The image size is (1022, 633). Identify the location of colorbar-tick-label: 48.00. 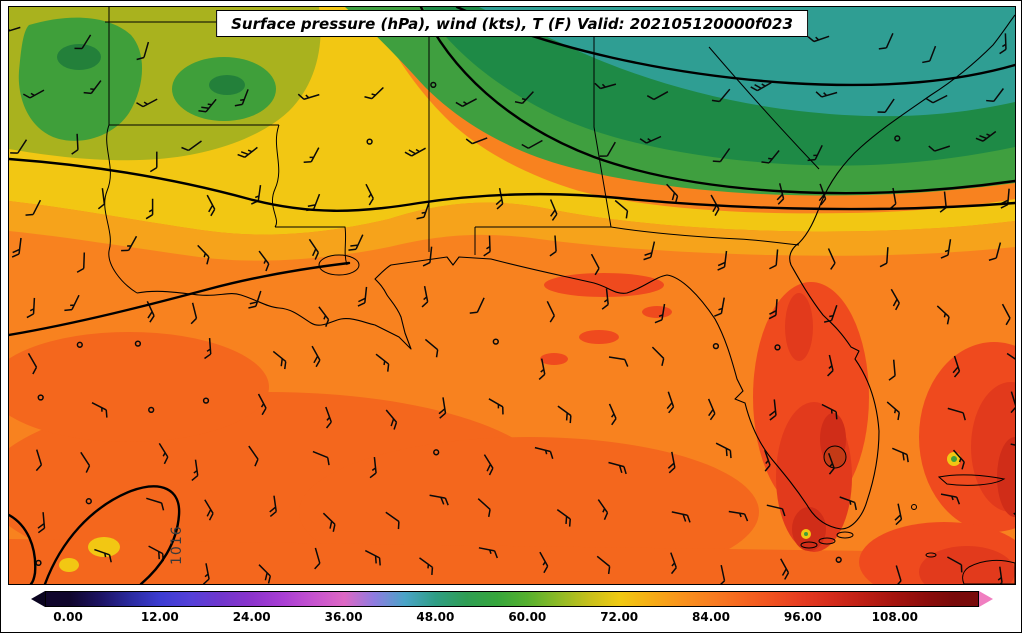
(435, 617).